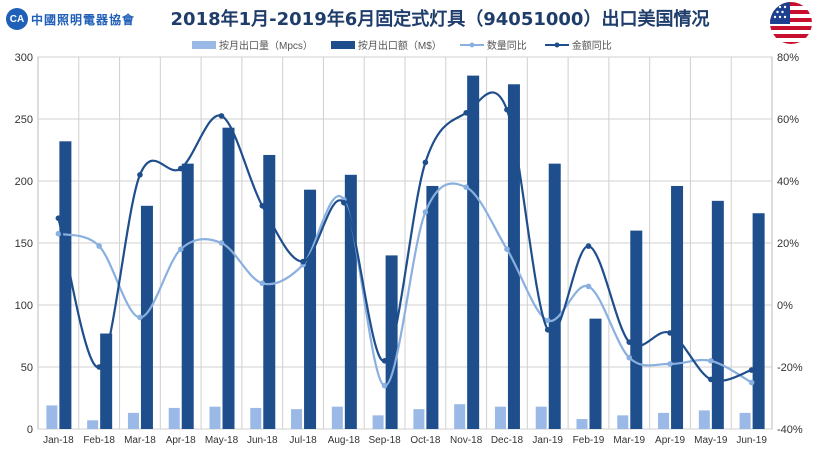 This screenshot has width=816, height=459. I want to click on y-right-tick-label: -20%, so click(790, 368).